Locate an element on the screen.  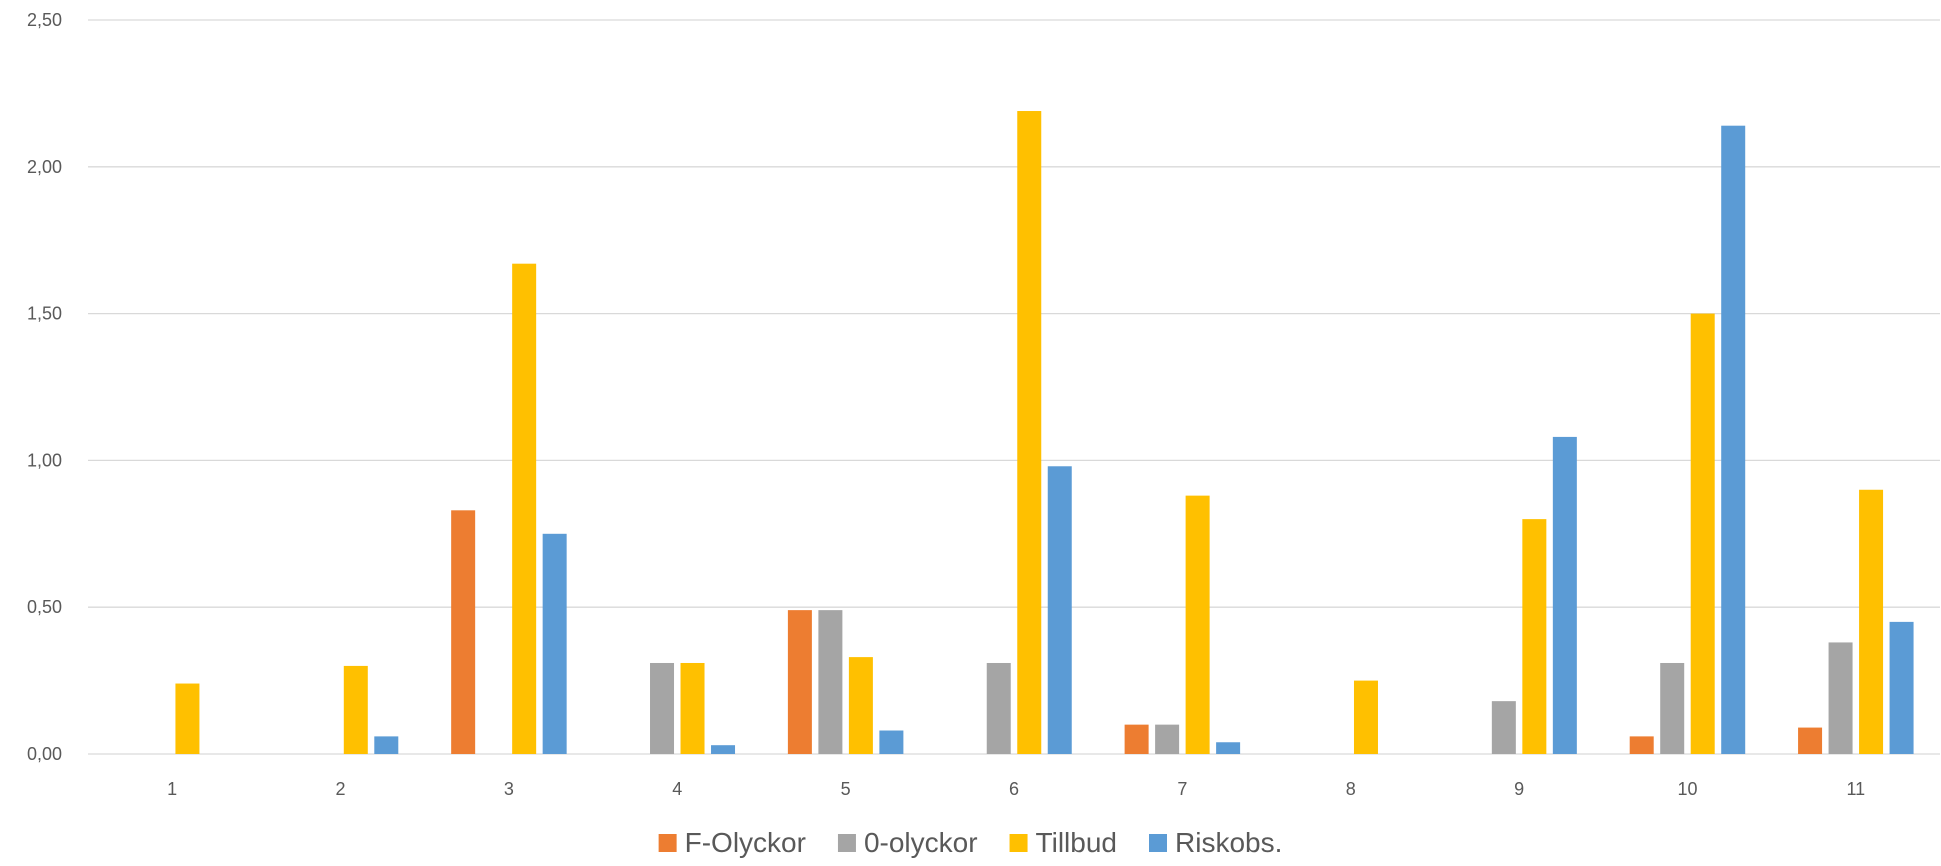
y-tick-label: 1,00 is located at coordinates (44, 460).